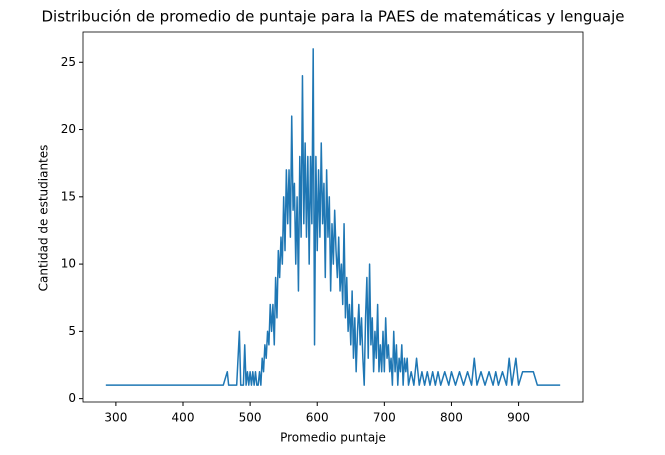  Describe the element at coordinates (183, 418) in the screenshot. I see `x-tick-label: 400` at that location.